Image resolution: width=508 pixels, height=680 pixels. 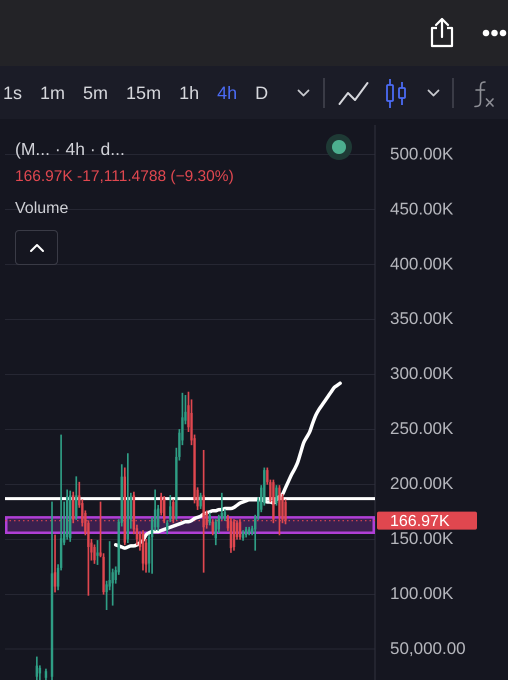 I want to click on ref-line-label: 166.97K, so click(x=420, y=521).